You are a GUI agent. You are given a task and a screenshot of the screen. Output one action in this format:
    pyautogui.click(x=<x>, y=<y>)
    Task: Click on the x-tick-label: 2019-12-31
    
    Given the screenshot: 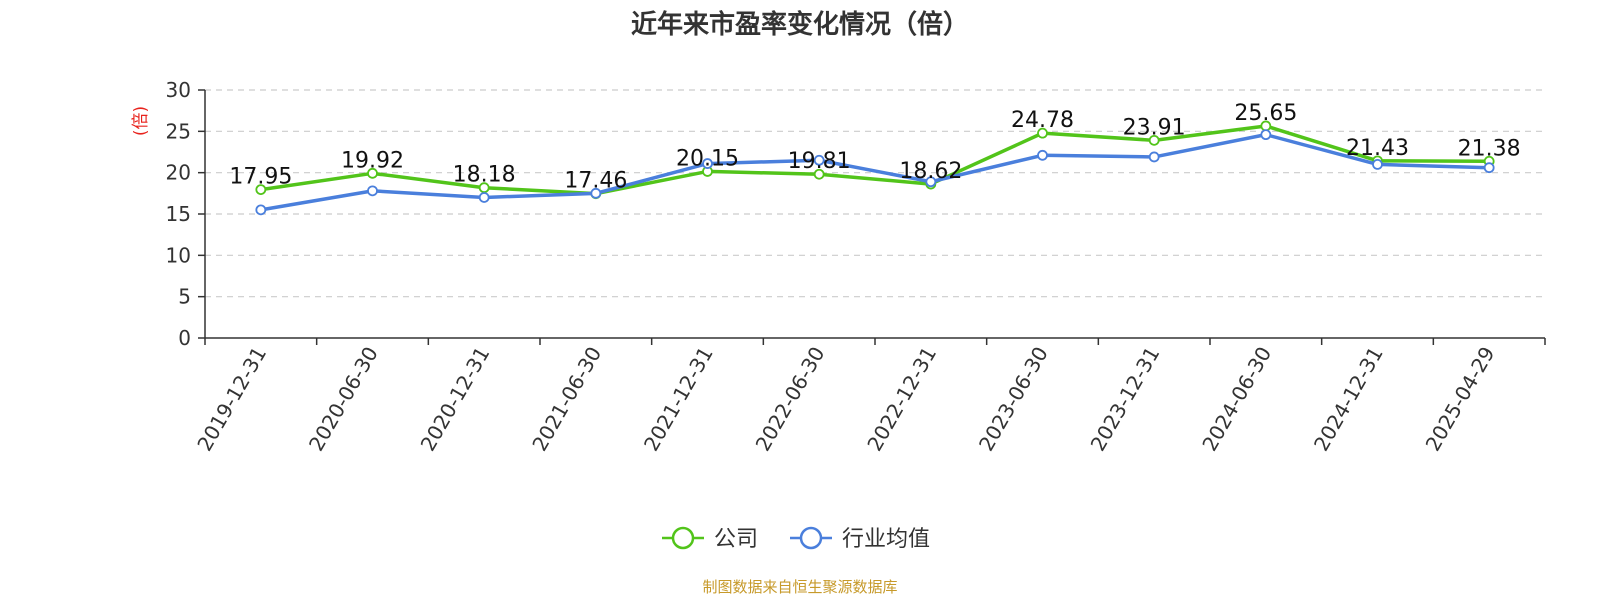 What is the action you would take?
    pyautogui.click(x=231, y=399)
    